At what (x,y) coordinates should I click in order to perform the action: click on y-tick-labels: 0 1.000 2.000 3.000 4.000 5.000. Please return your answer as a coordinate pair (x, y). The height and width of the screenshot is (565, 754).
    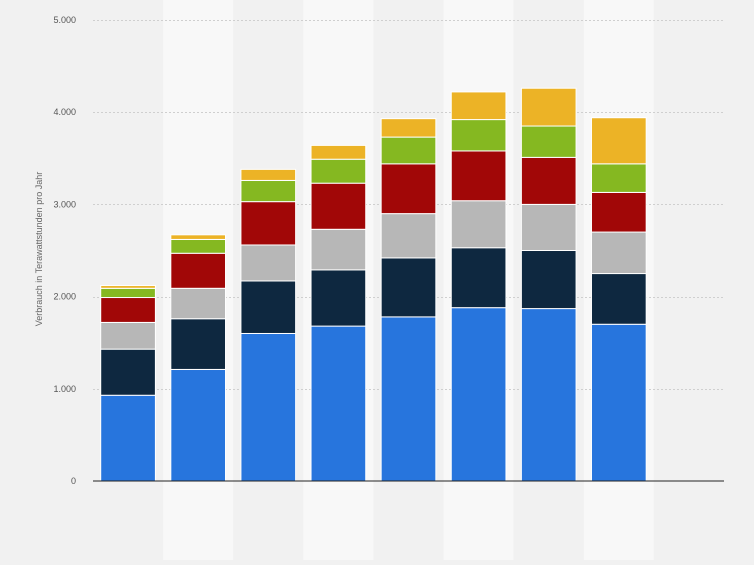
    Looking at the image, I should click on (64, 250).